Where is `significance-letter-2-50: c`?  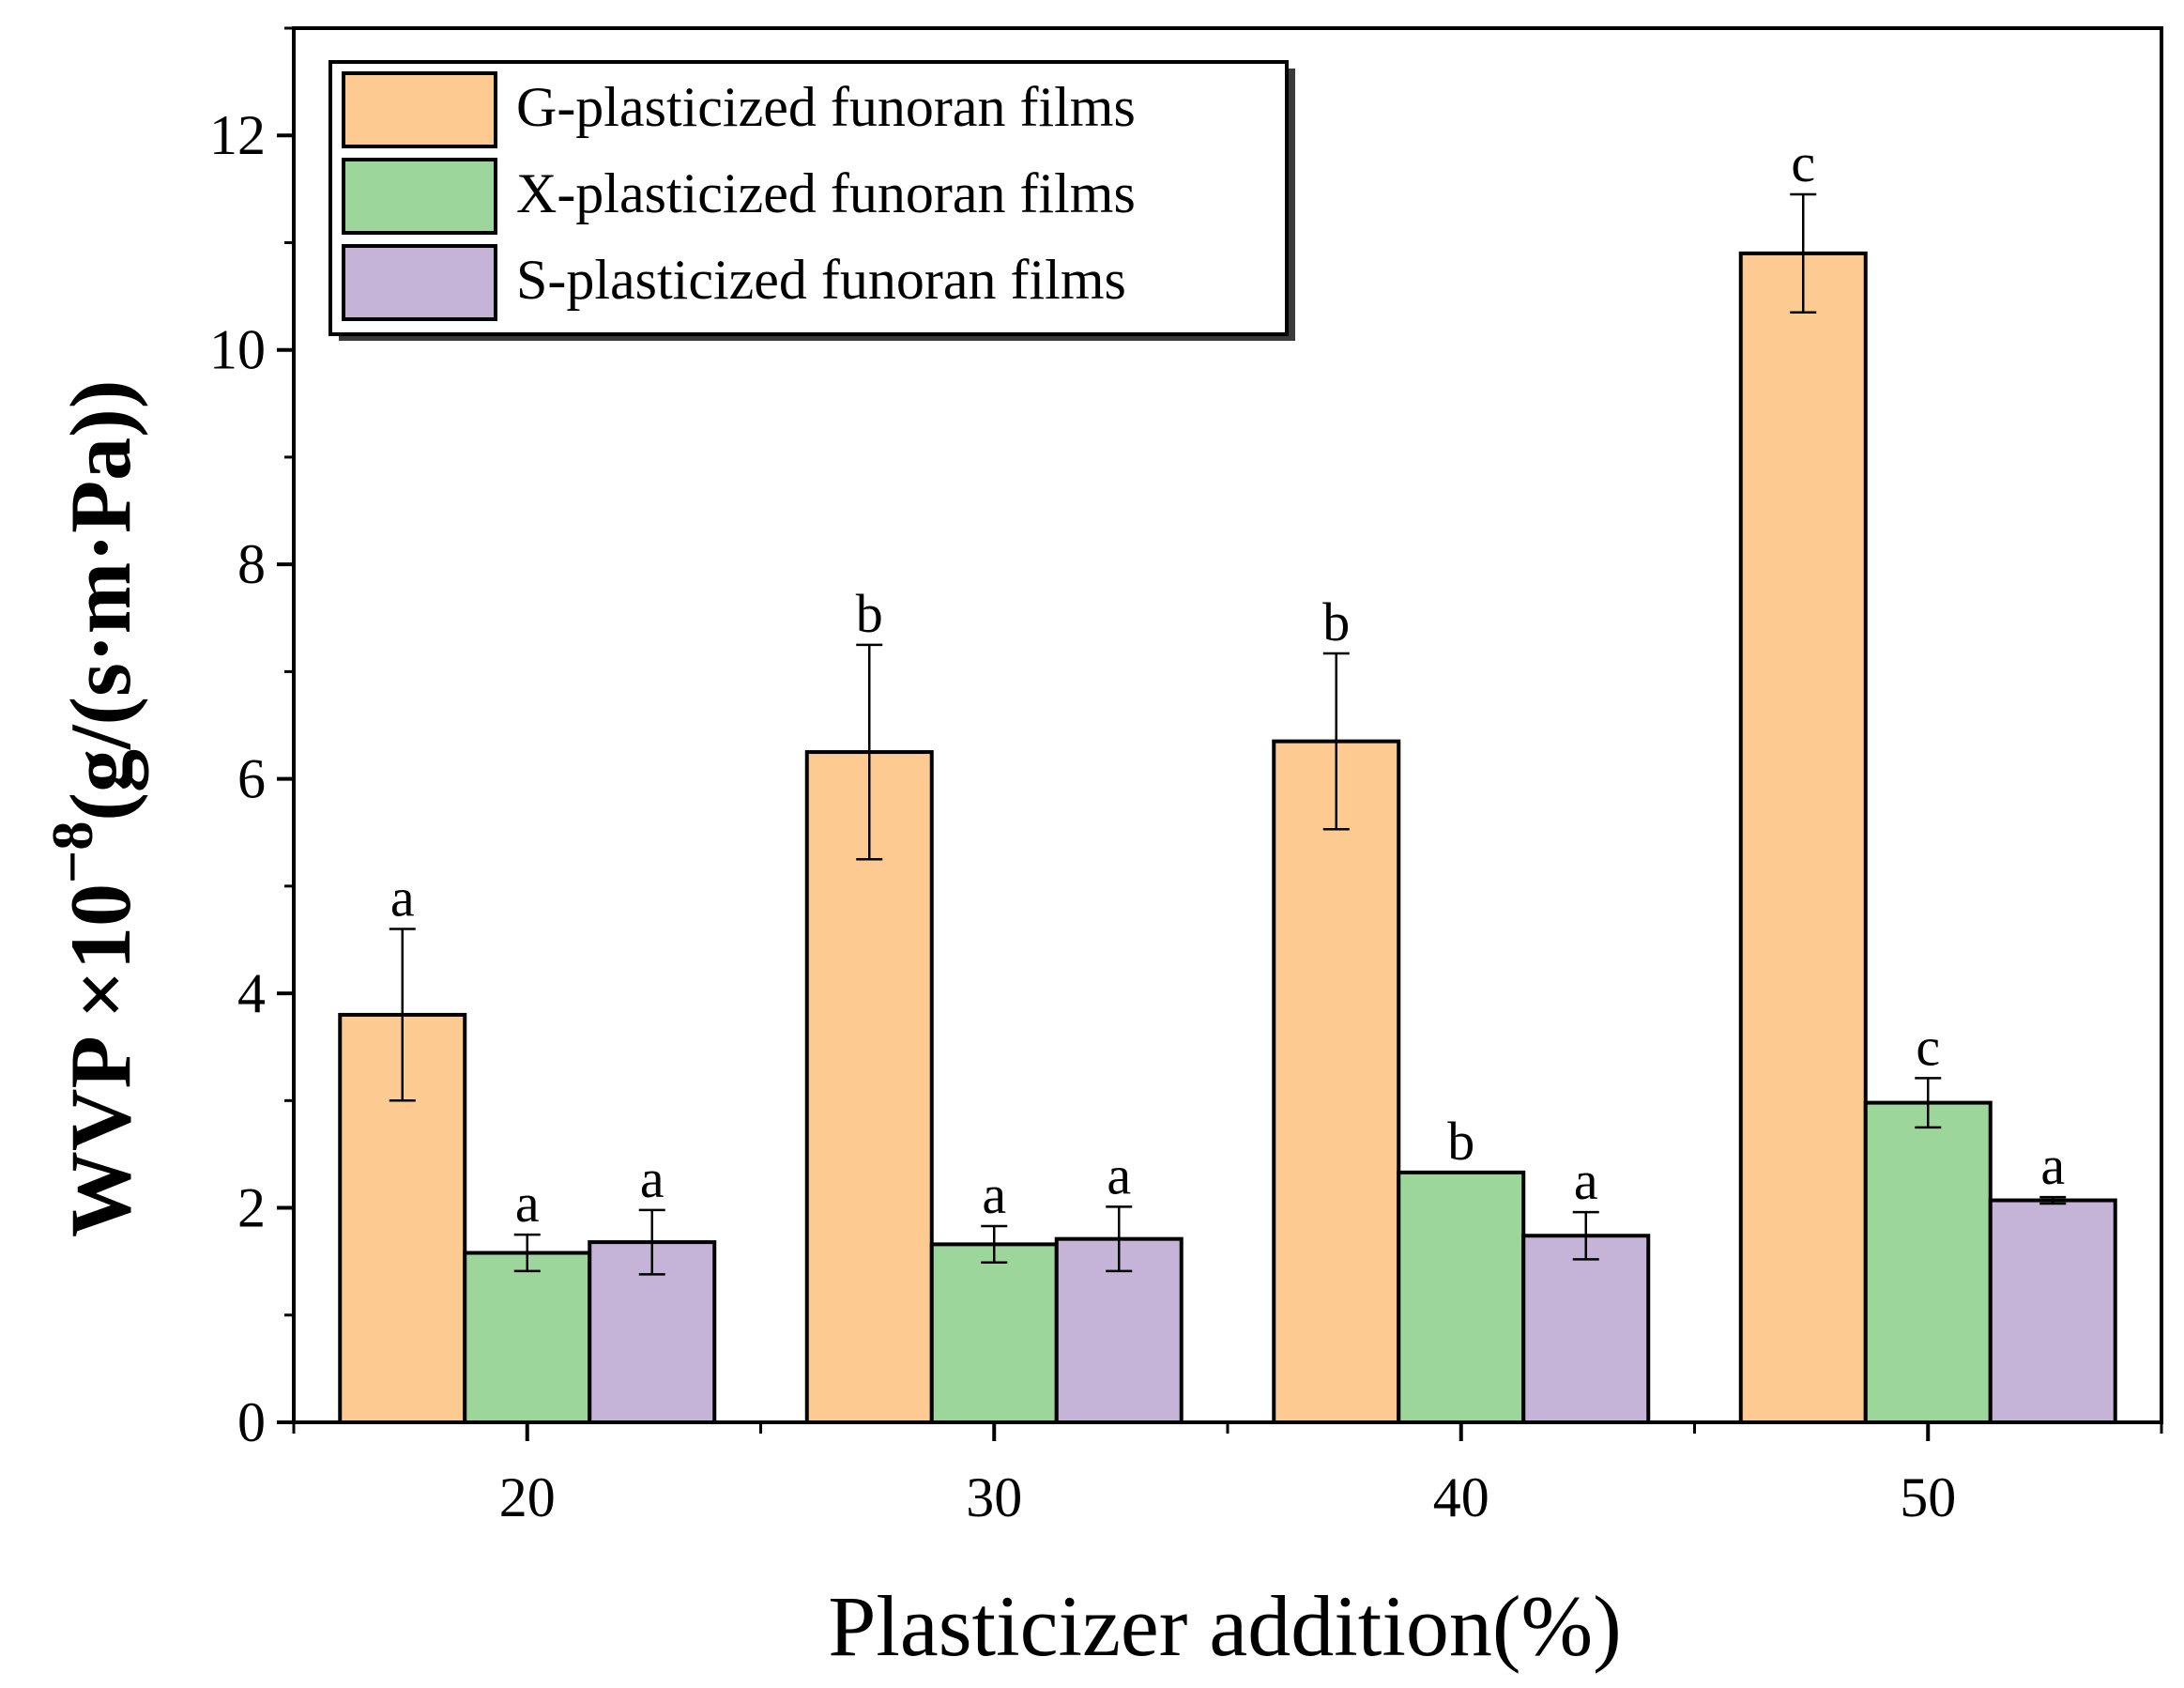
significance-letter-2-50: c is located at coordinates (1928, 1046).